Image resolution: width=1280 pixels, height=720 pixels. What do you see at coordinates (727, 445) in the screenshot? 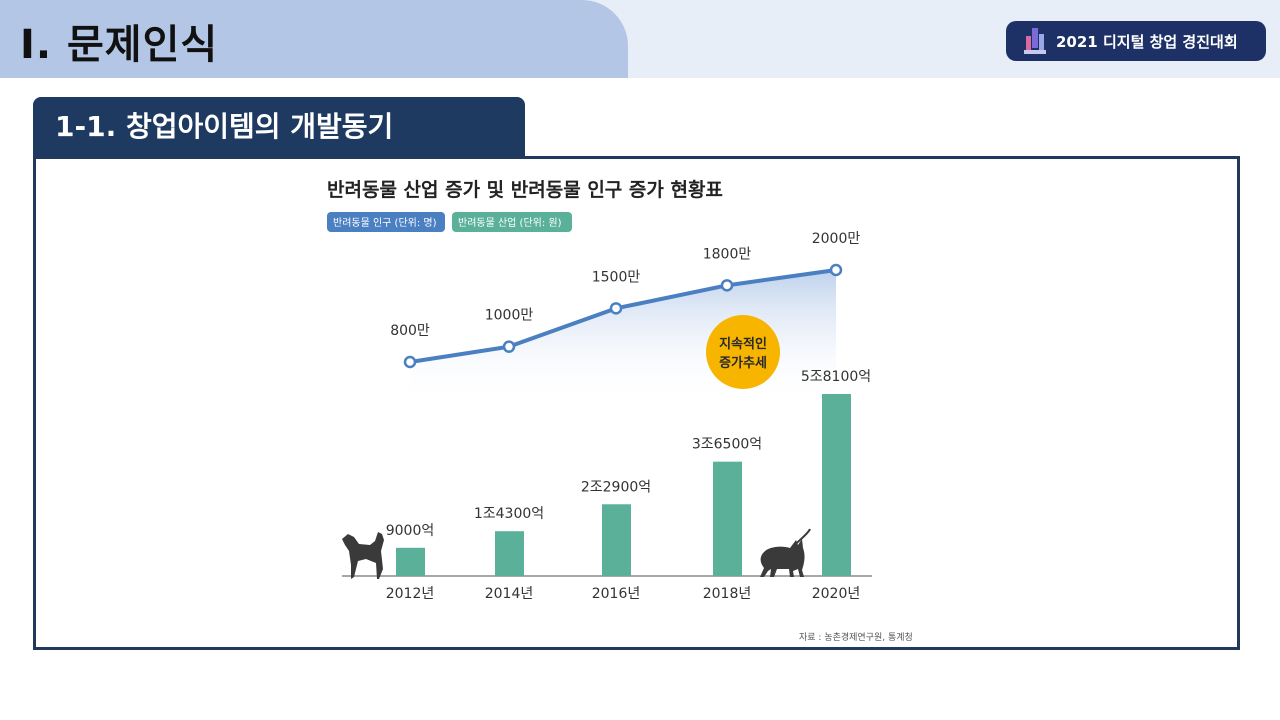
I see `industry-bar-label: 3조6500억` at bounding box center [727, 445].